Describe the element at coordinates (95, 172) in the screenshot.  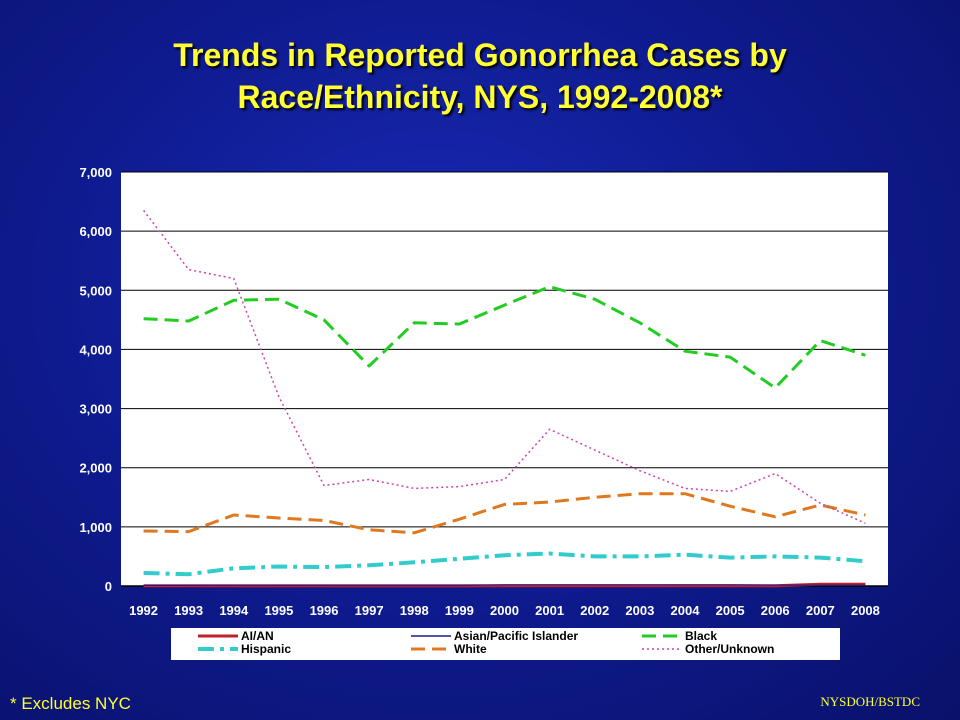
I see `y-tick-label: 7,000` at that location.